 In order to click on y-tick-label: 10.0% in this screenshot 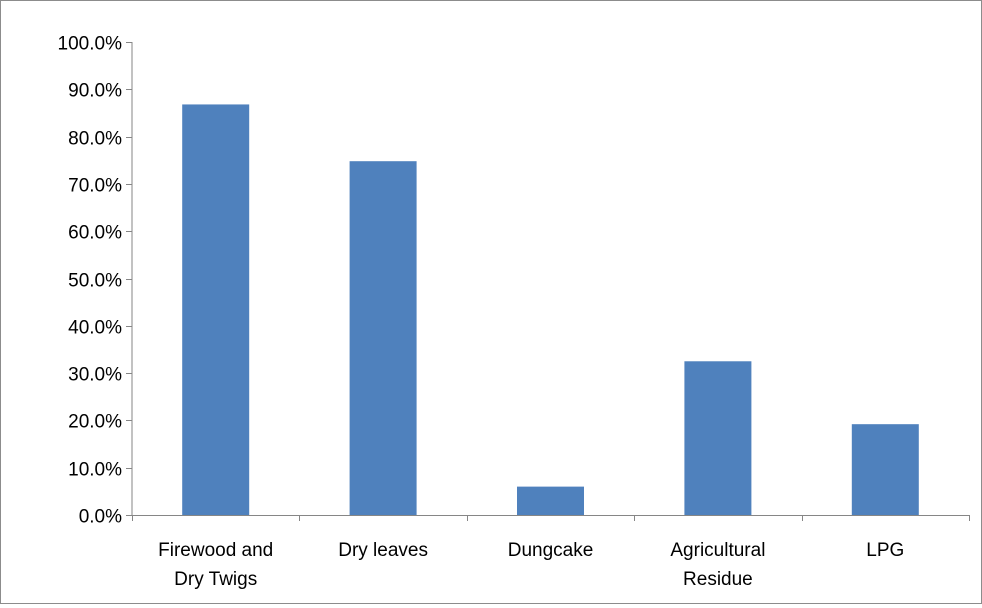, I will do `click(95, 470)`.